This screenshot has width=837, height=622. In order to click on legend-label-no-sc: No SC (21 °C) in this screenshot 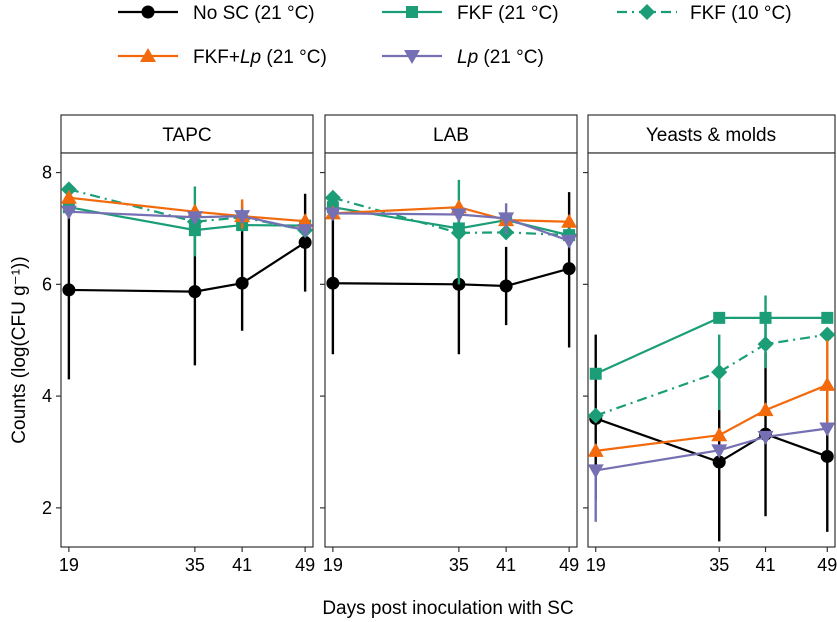, I will do `click(254, 13)`.